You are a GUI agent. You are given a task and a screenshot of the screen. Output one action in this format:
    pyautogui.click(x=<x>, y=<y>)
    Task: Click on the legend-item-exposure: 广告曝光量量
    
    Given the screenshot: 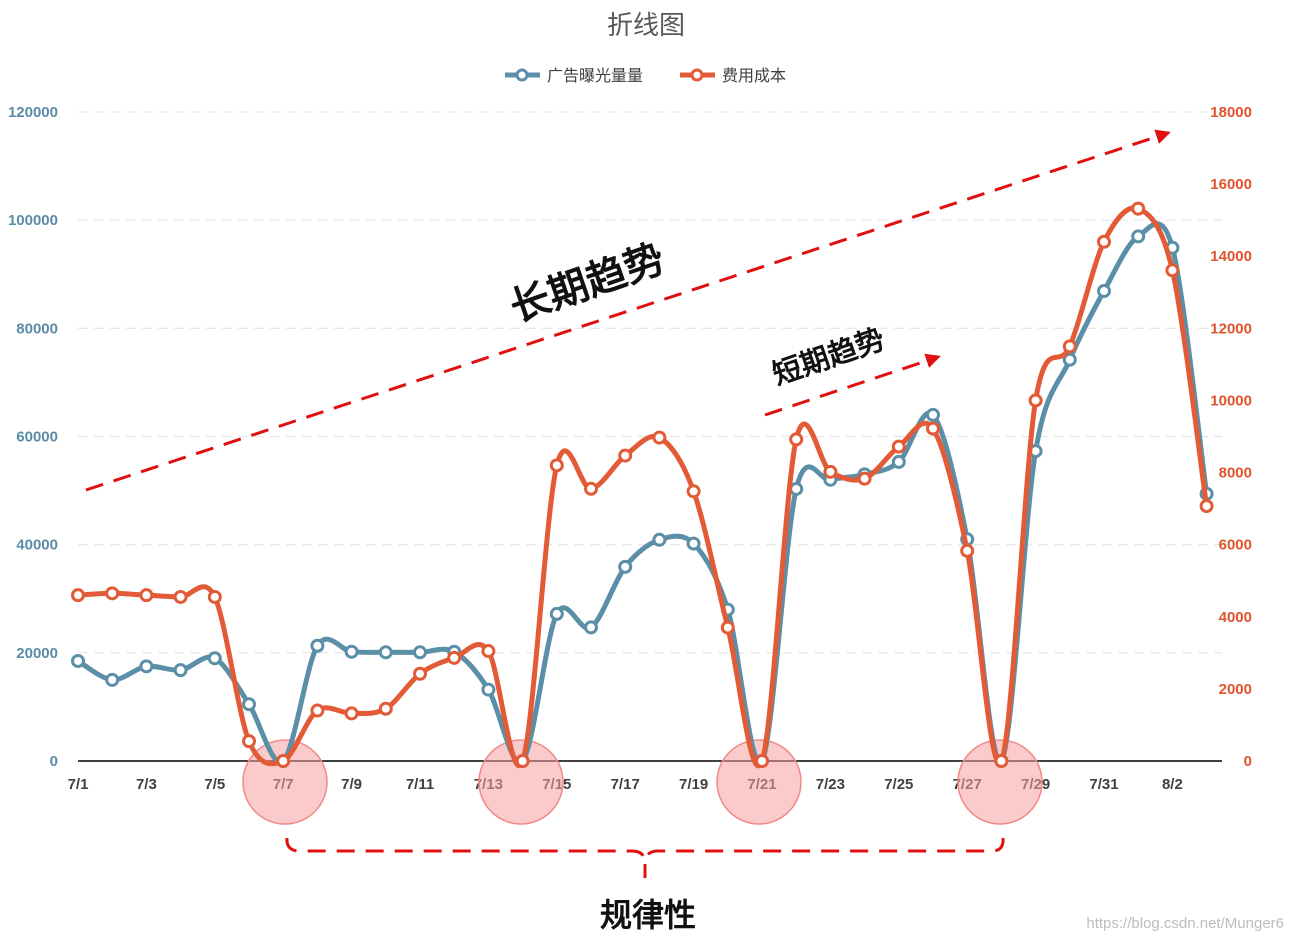 What is the action you would take?
    pyautogui.click(x=574, y=75)
    